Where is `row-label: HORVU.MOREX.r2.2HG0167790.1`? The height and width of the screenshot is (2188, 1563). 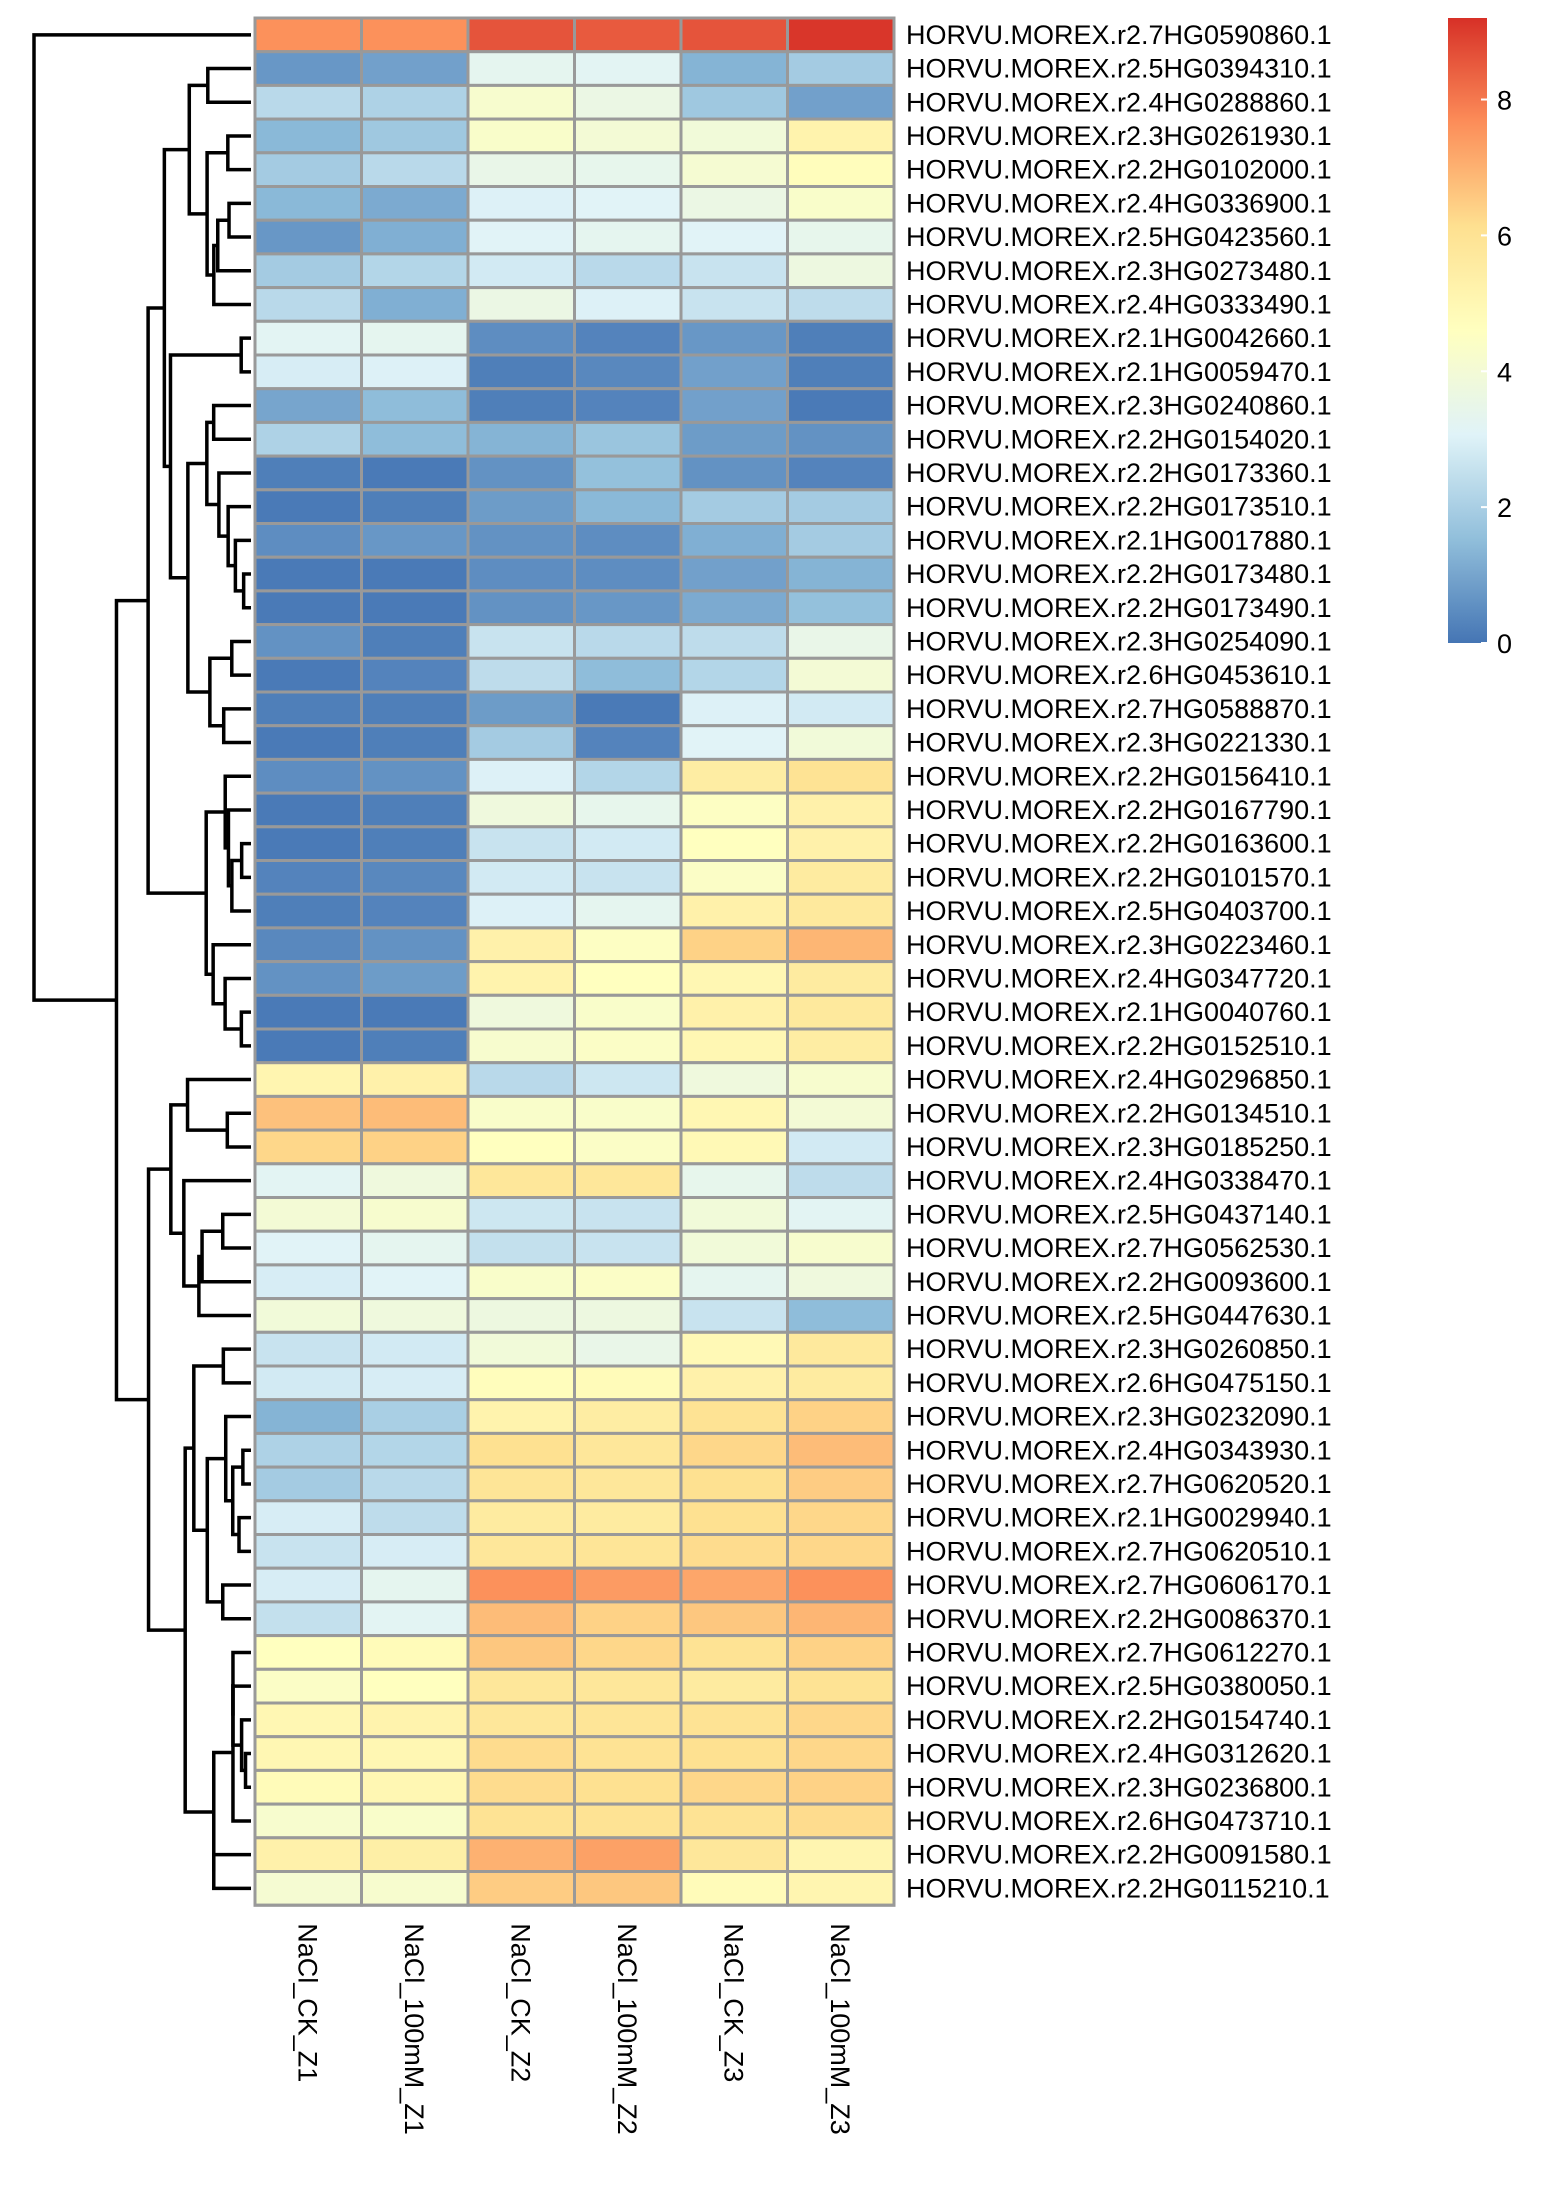
row-label: HORVU.MOREX.r2.2HG0167790.1 is located at coordinates (1119, 810).